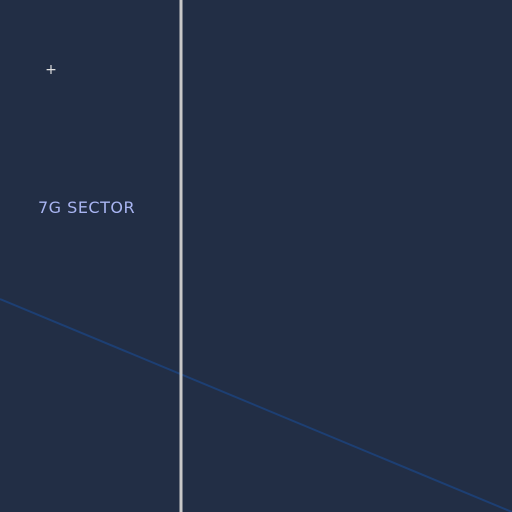 Image resolution: width=512 pixels, height=512 pixels. What do you see at coordinates (87, 207) in the screenshot?
I see `sector-label: 7G SECTOR` at bounding box center [87, 207].